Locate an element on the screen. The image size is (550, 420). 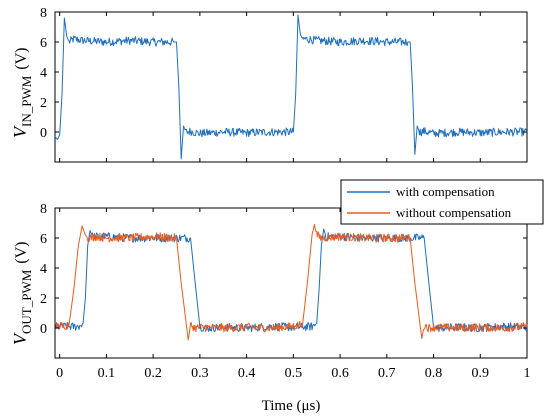
bottom-y-tick-label: 2 is located at coordinates (43, 299).